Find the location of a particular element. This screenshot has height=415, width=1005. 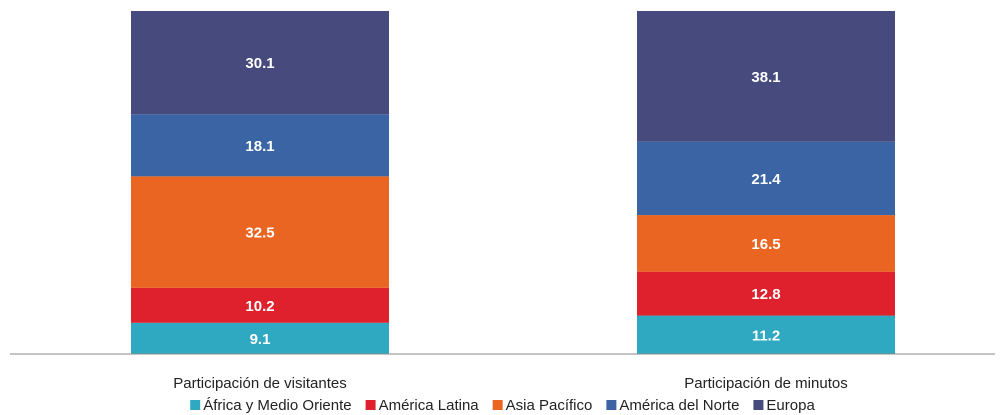

data-label-participacion-de-minutos-america-del-norte: 21.4 is located at coordinates (766, 179).